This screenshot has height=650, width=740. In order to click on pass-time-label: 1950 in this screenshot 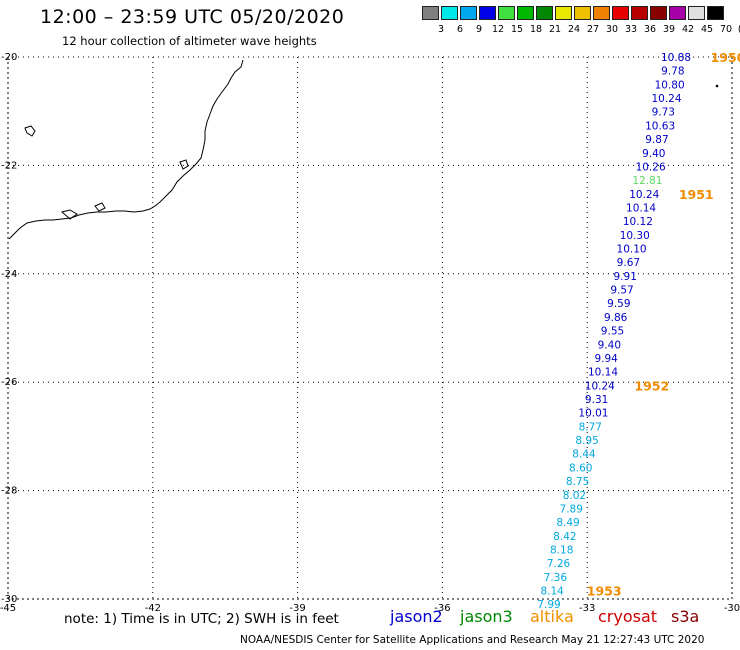, I will do `click(725, 57)`.